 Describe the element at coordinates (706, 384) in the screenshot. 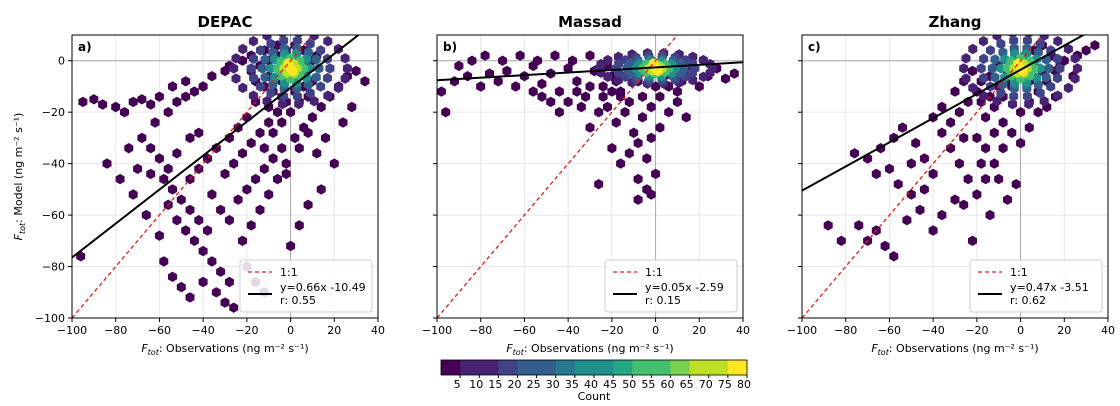

I see `colorbar-tick-label: 70` at that location.